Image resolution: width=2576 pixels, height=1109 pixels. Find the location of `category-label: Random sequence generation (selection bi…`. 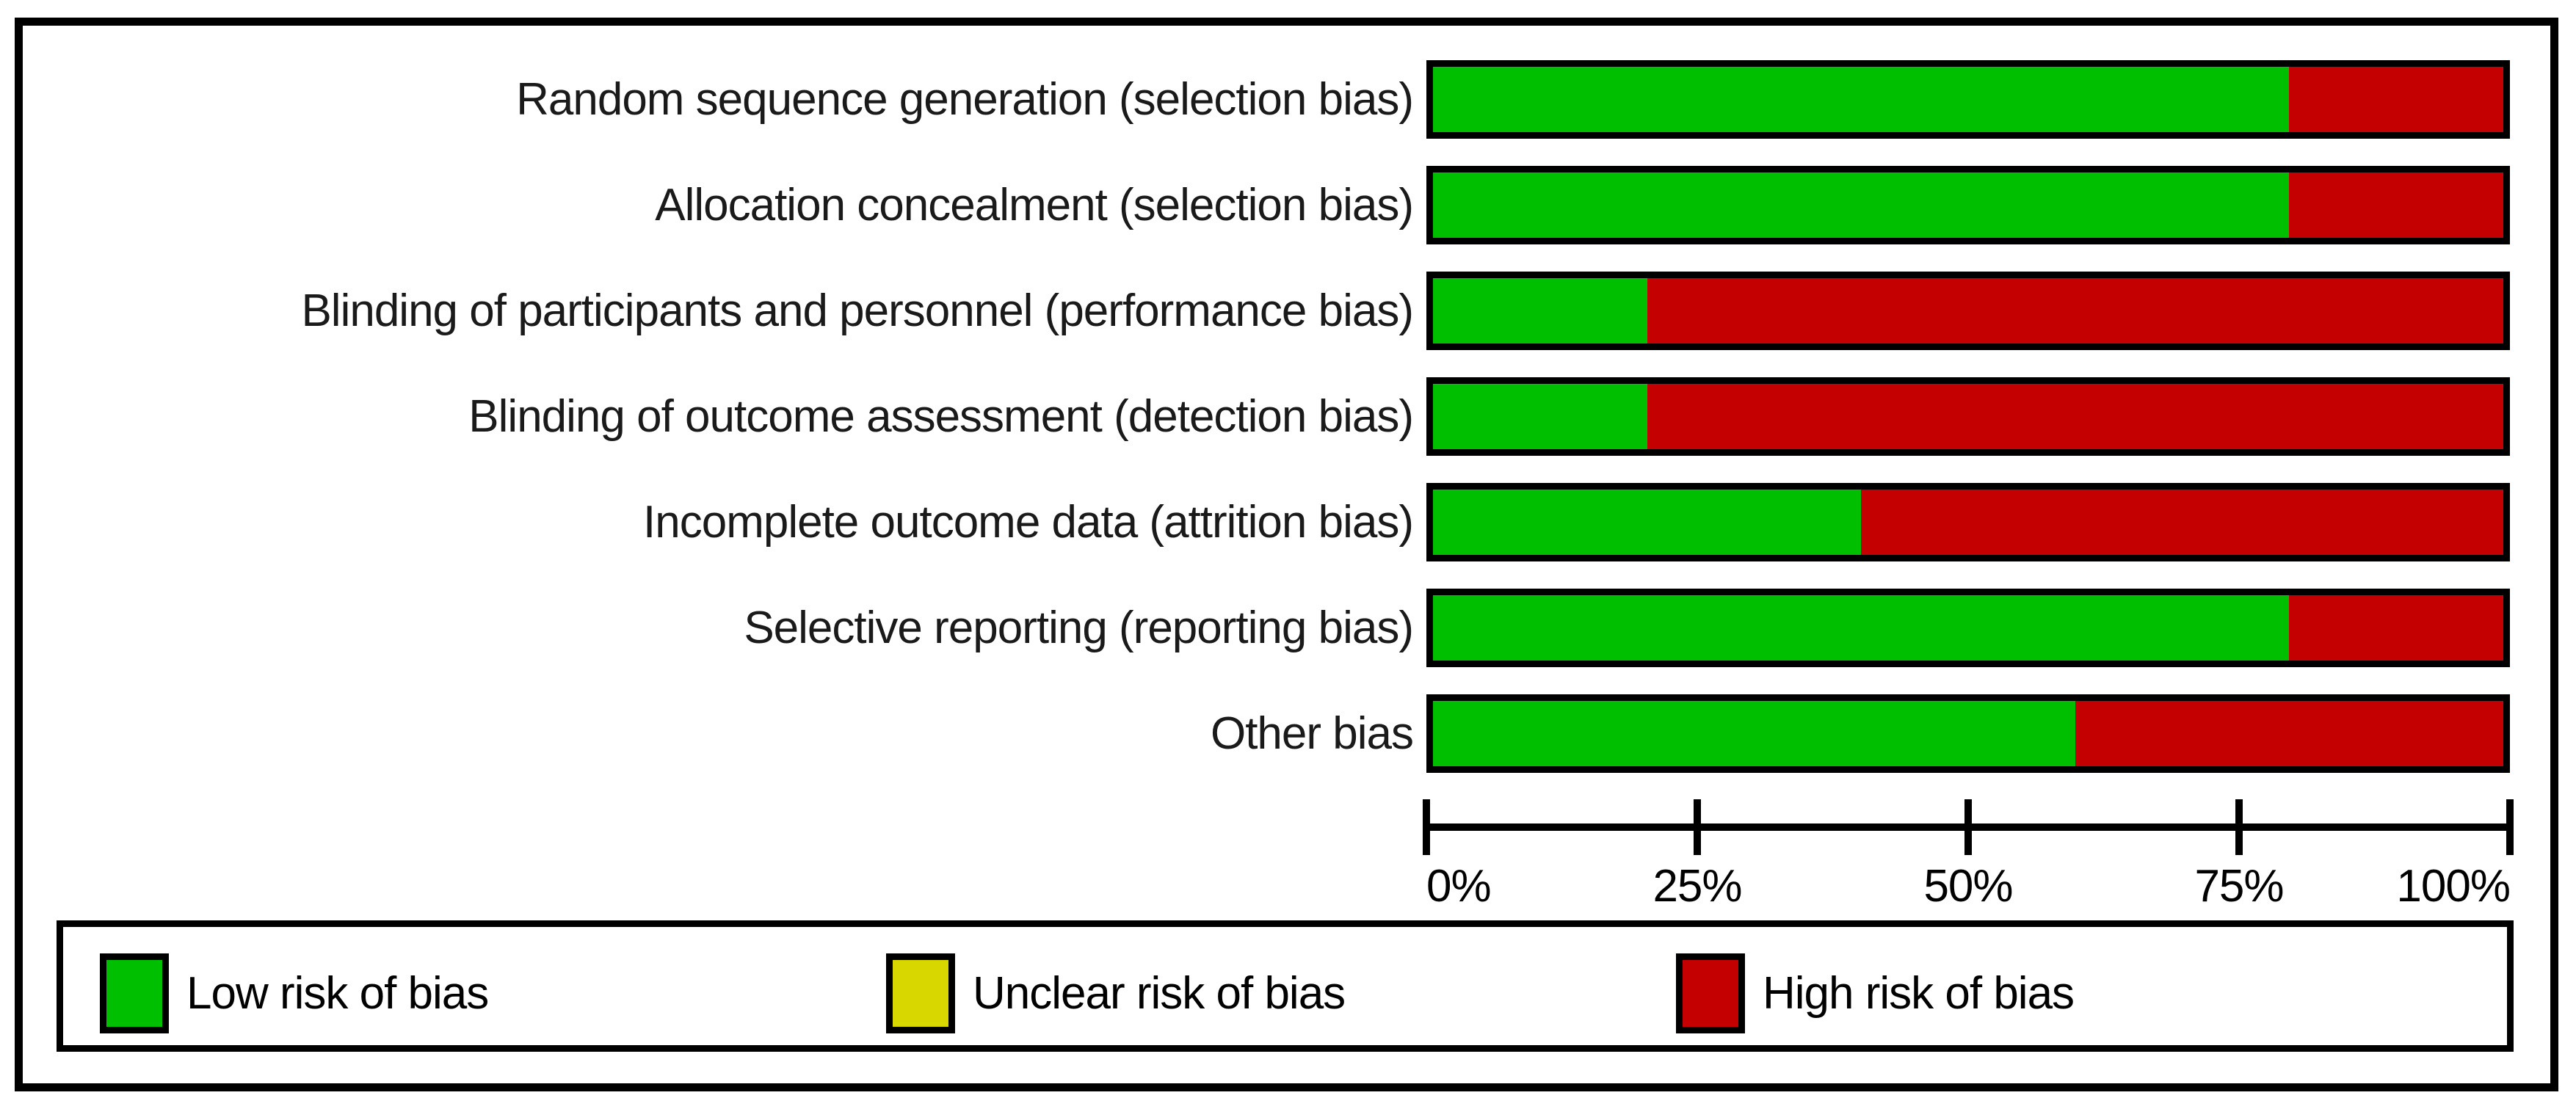

category-label: Random sequence generation (selection bi… is located at coordinates (965, 99).